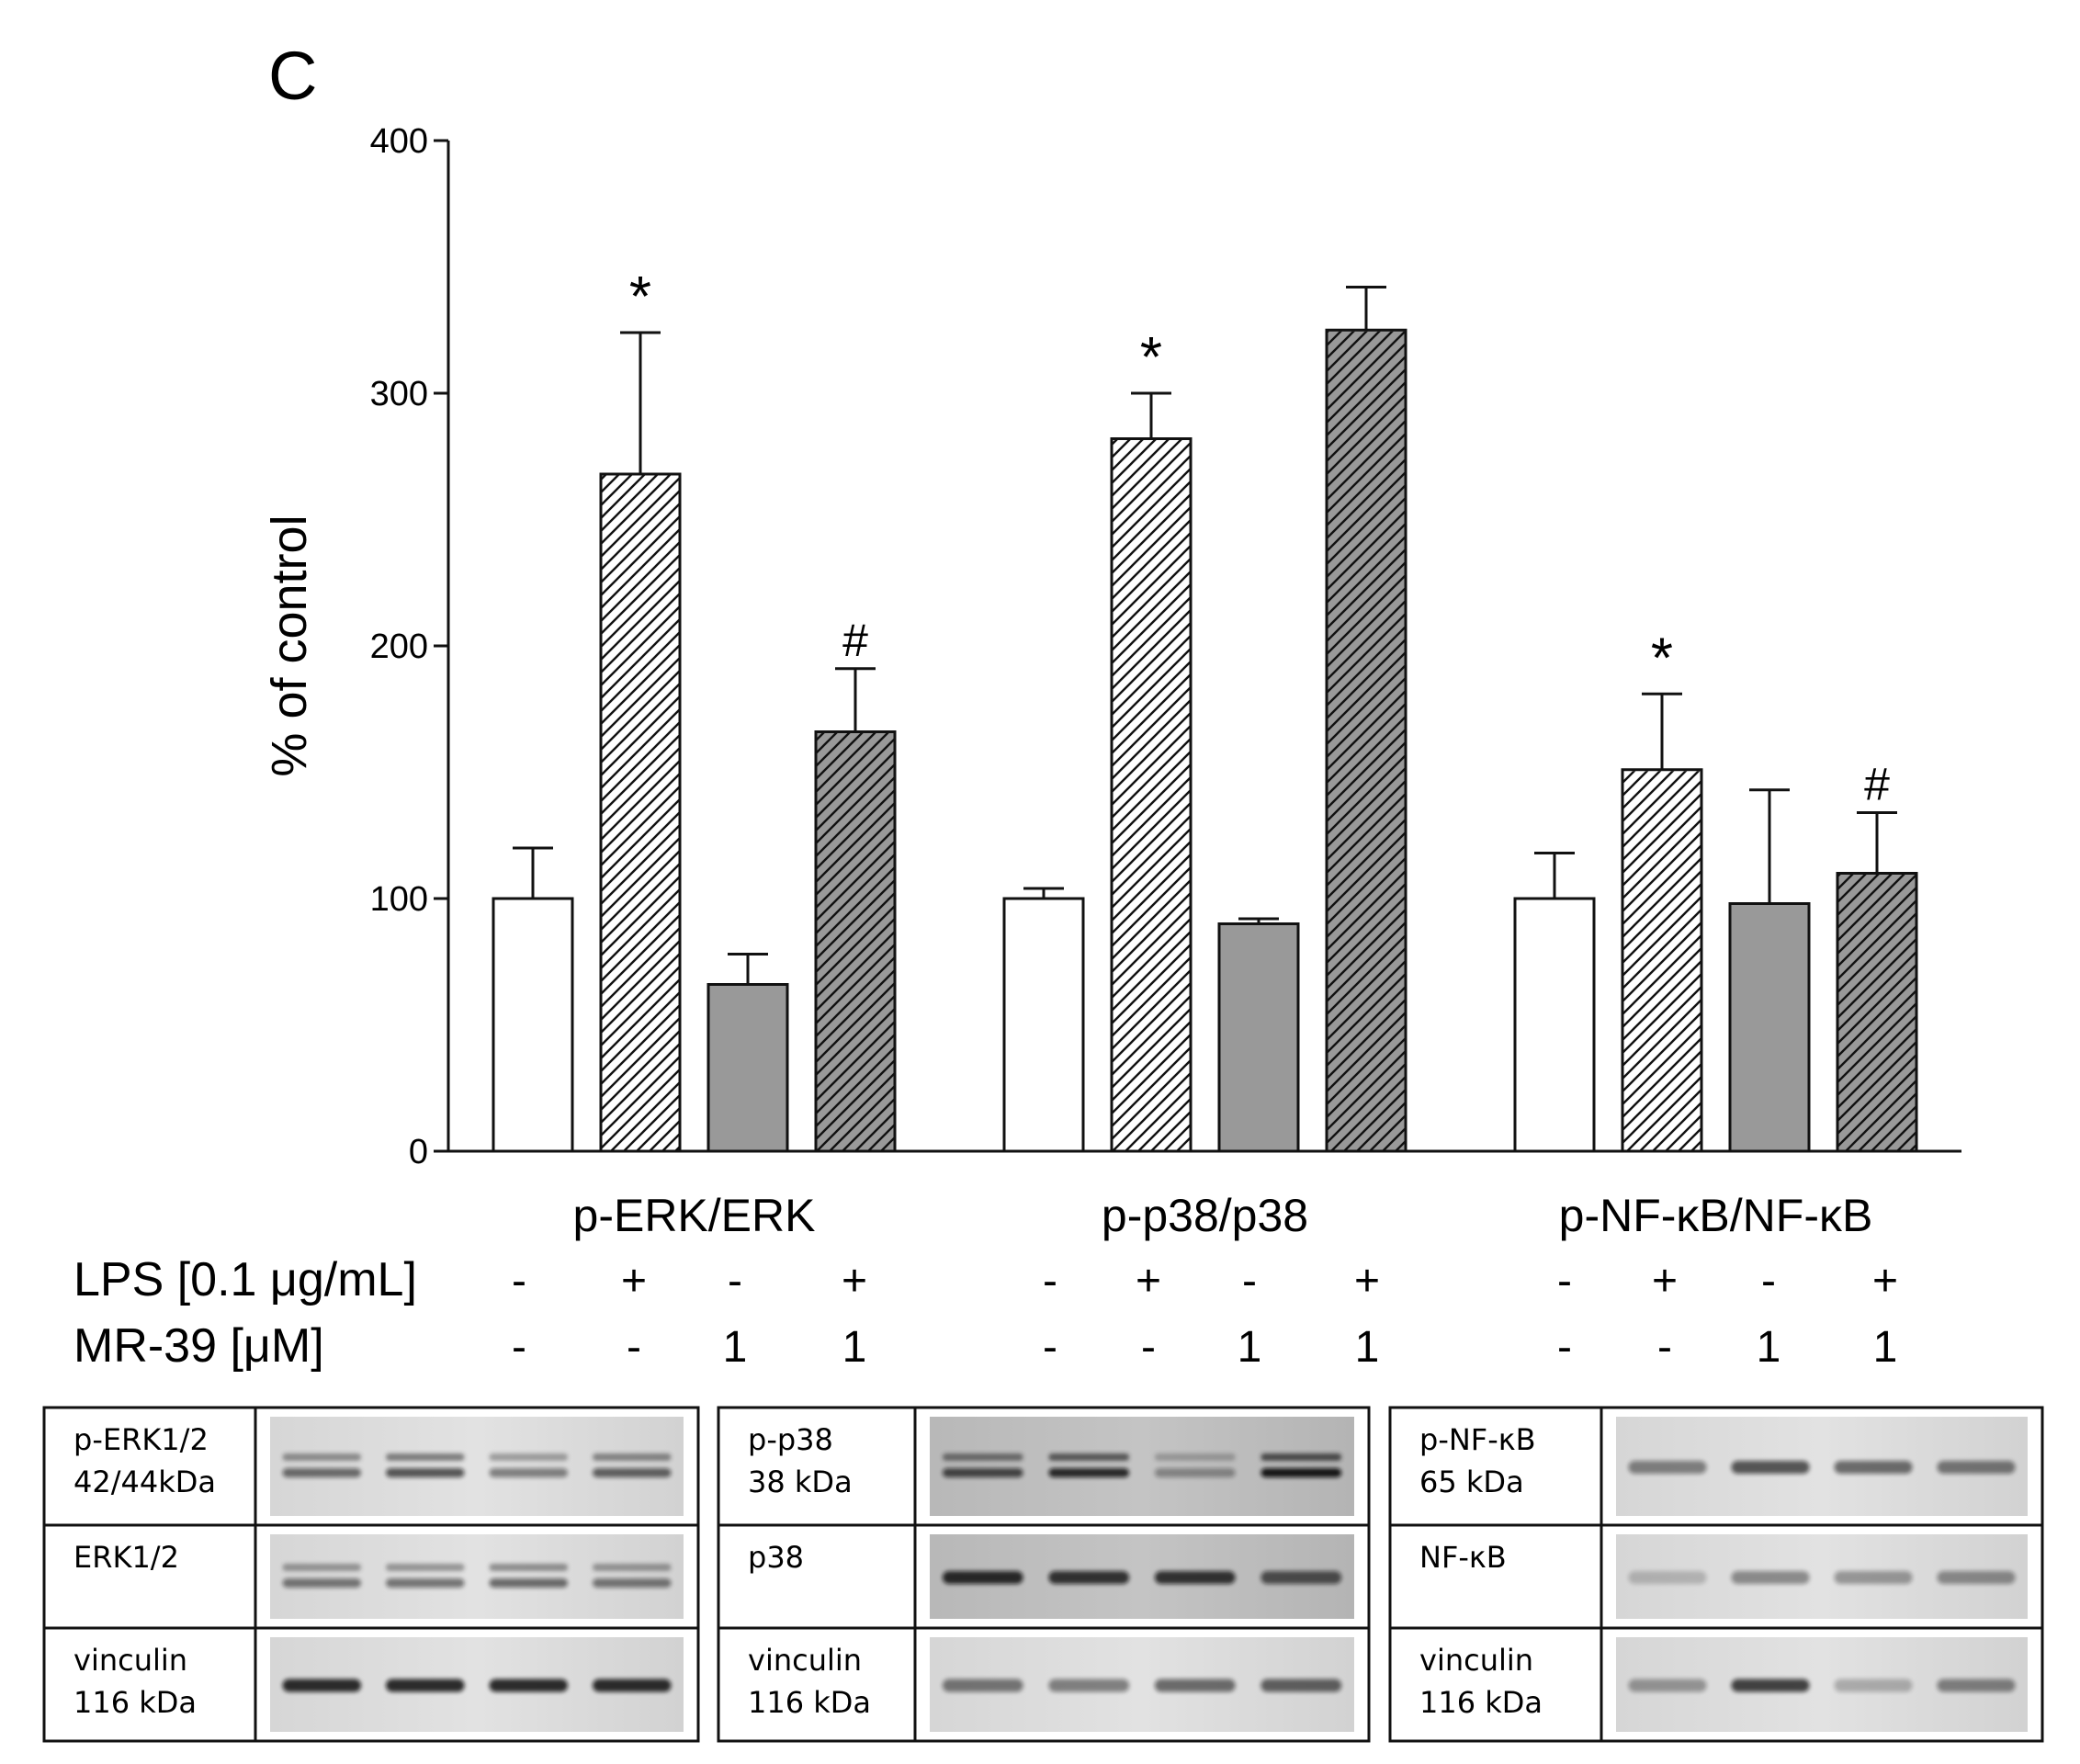 This screenshot has width=2080, height=1764. Describe the element at coordinates (245, 1279) in the screenshot. I see `treatment-label: LPS [0.1 μg/mL]` at that location.